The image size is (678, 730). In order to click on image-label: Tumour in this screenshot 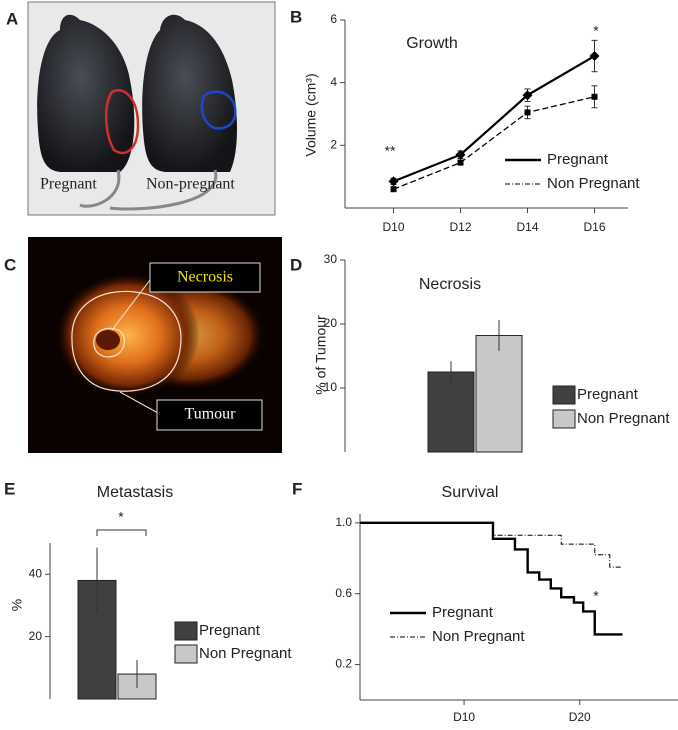, I will do `click(211, 414)`.